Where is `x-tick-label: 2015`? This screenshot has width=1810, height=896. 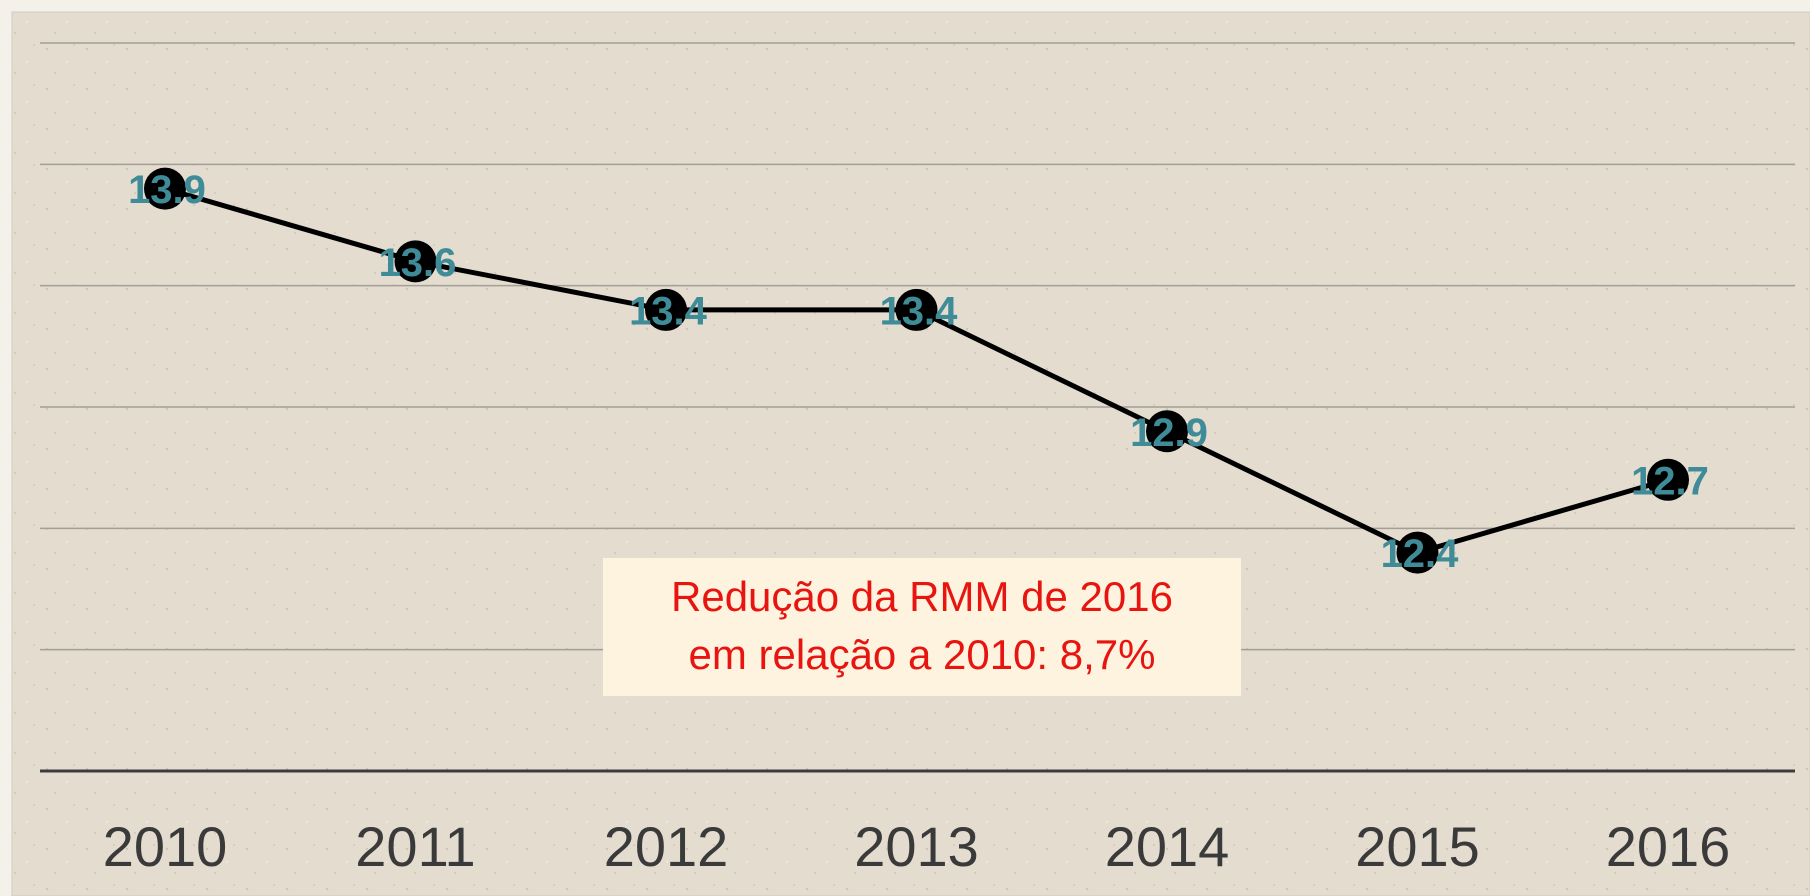
x-tick-label: 2015 is located at coordinates (1417, 846).